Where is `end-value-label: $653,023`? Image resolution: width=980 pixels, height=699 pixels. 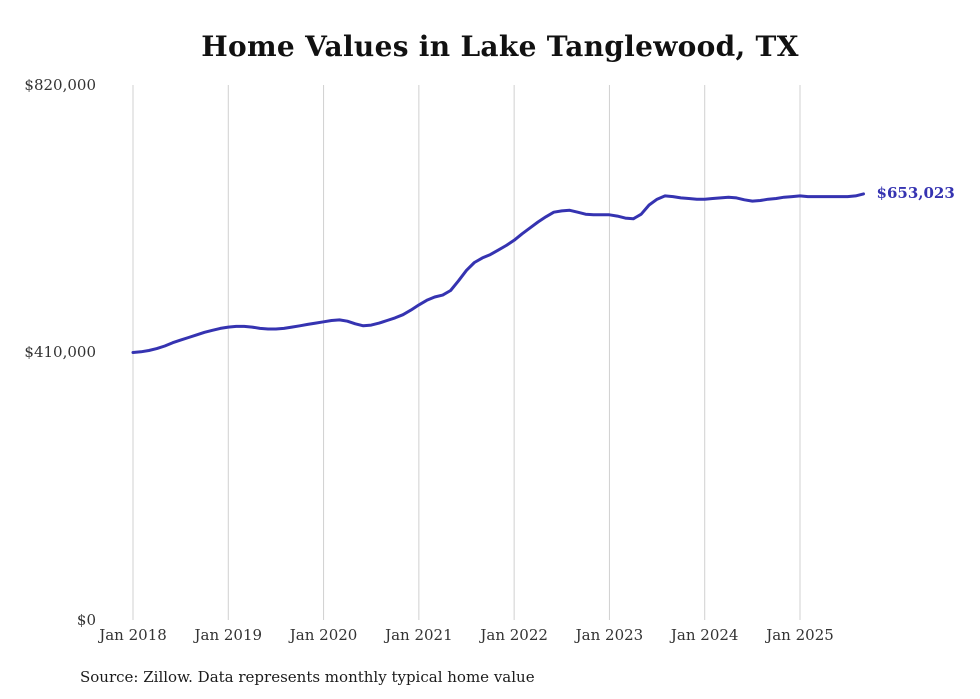 end-value-label: $653,023 is located at coordinates (915, 192).